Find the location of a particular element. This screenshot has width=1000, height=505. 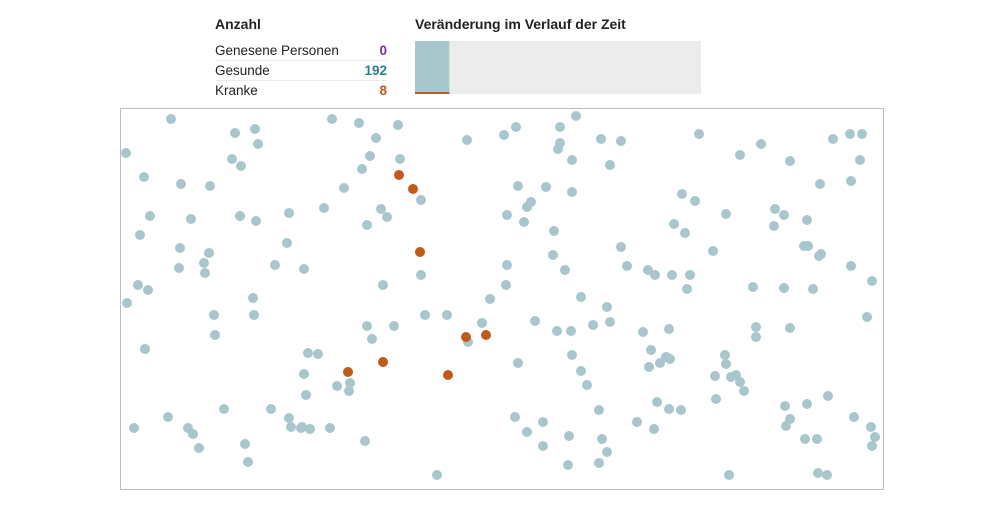

count-label-recovered: Genesene Personen is located at coordinates (277, 50).